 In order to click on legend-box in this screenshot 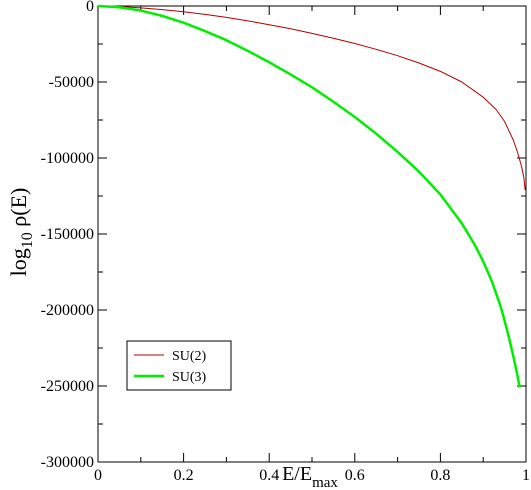, I will do `click(179, 365)`.